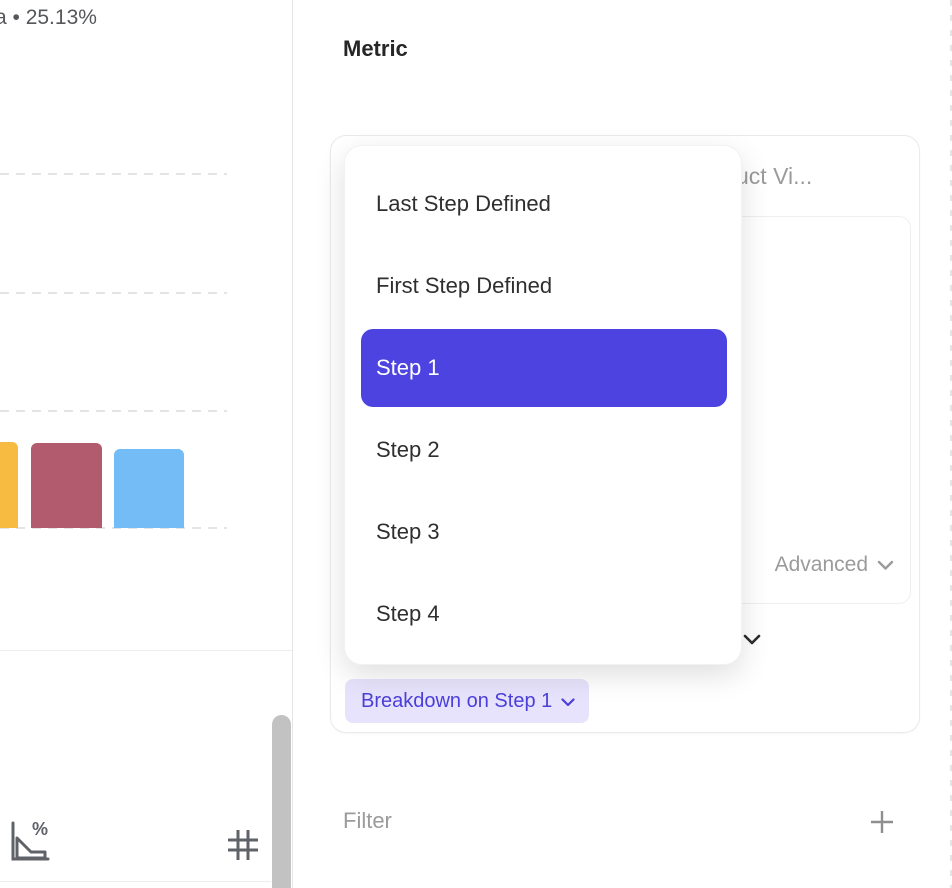 Image resolution: width=952 pixels, height=888 pixels. Describe the element at coordinates (464, 285) in the screenshot. I see `dropdown-item-first-step-defined: First Step Defined` at that location.